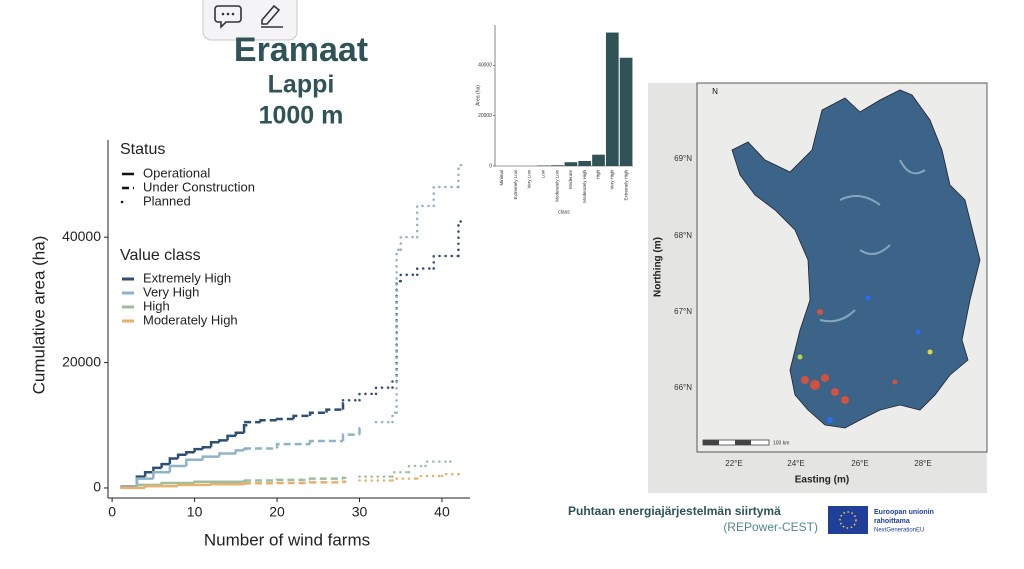 This screenshot has height=569, width=1024. What do you see at coordinates (360, 512) in the screenshot?
I see `x-tick-label: 30` at bounding box center [360, 512].